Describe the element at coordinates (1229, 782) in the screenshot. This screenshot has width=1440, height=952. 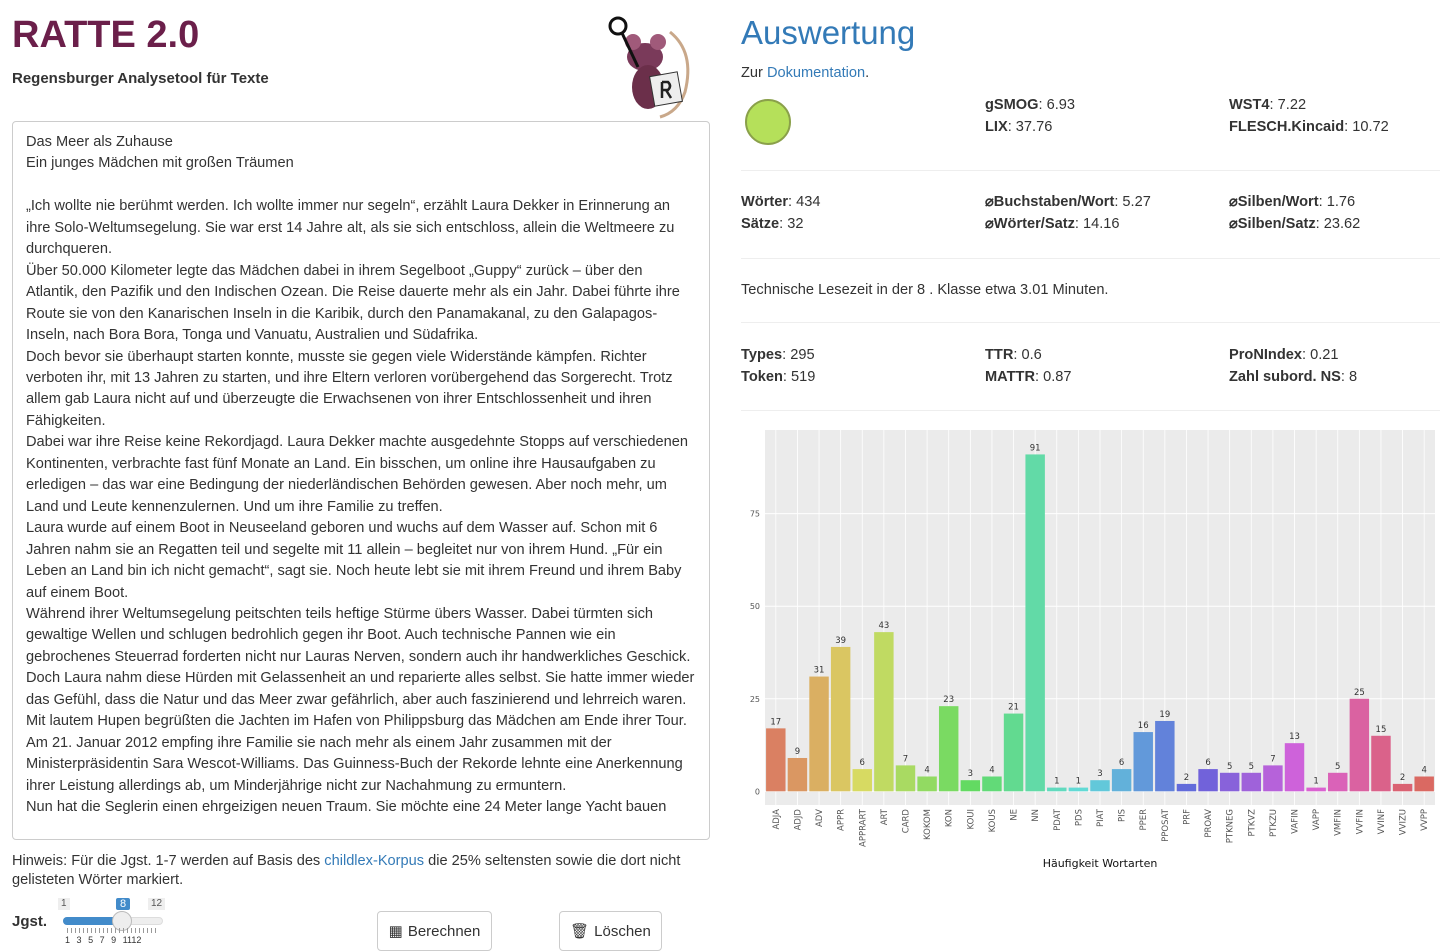
I see `bar-PTKNEG` at that location.